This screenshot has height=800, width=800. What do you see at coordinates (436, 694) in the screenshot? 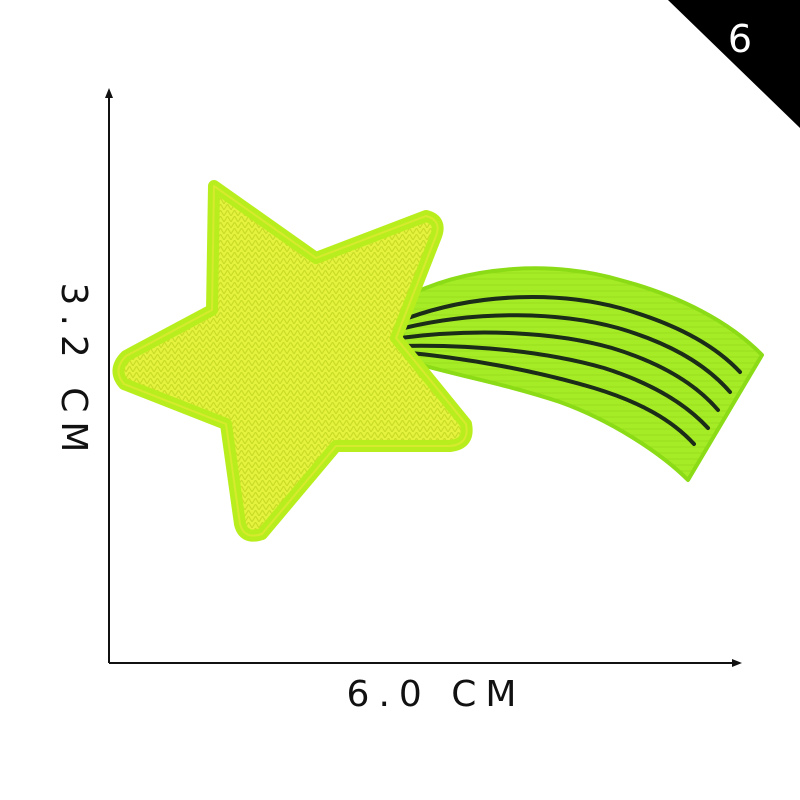
I see `width-label: 6.0 CM` at bounding box center [436, 694].